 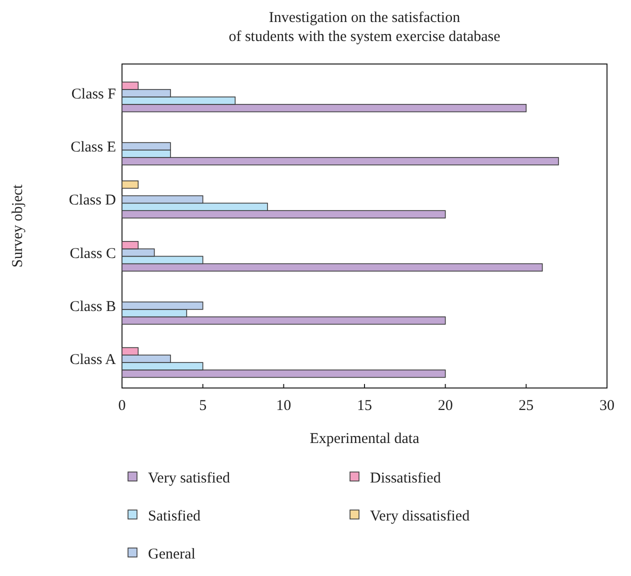 What do you see at coordinates (607, 406) in the screenshot?
I see `x-tick-label: 30` at bounding box center [607, 406].